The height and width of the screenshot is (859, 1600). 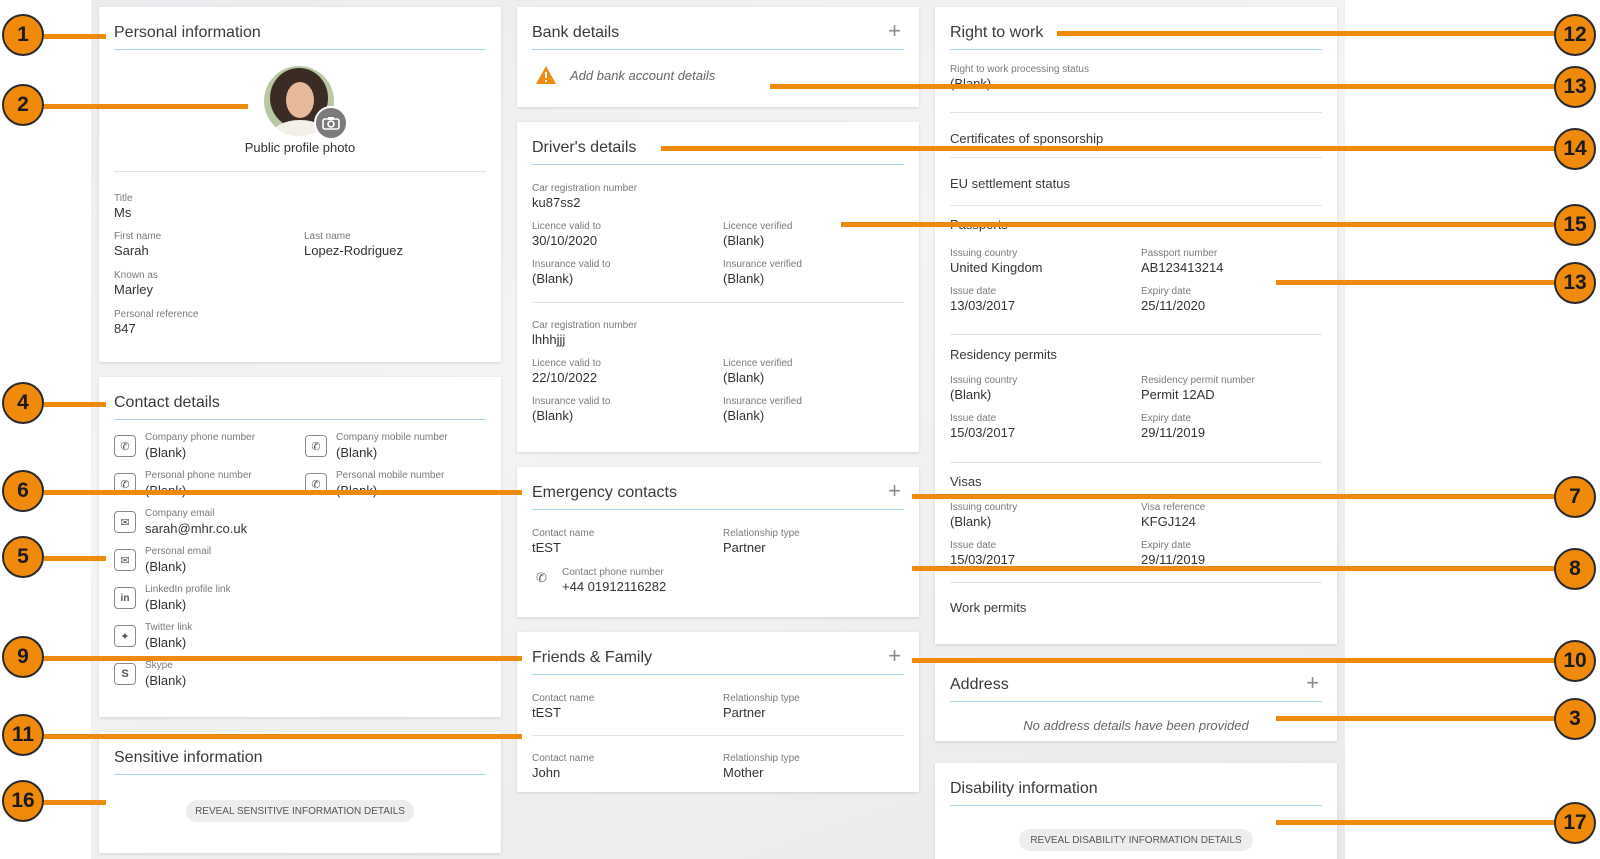 What do you see at coordinates (23, 557) in the screenshot?
I see `callout-badge: 5` at bounding box center [23, 557].